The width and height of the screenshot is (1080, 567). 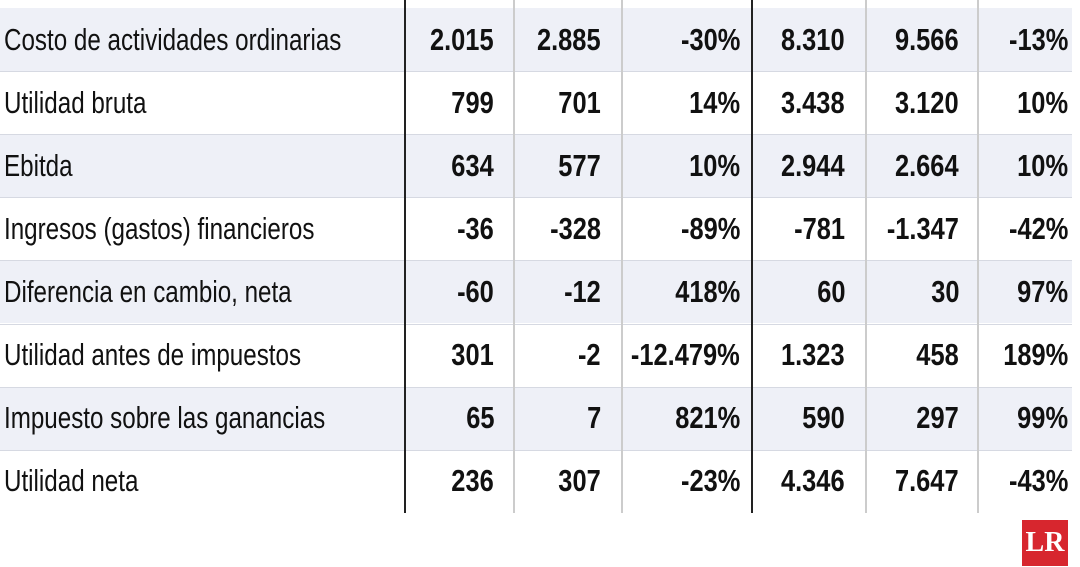 I want to click on cell-value: 634, so click(x=472, y=165).